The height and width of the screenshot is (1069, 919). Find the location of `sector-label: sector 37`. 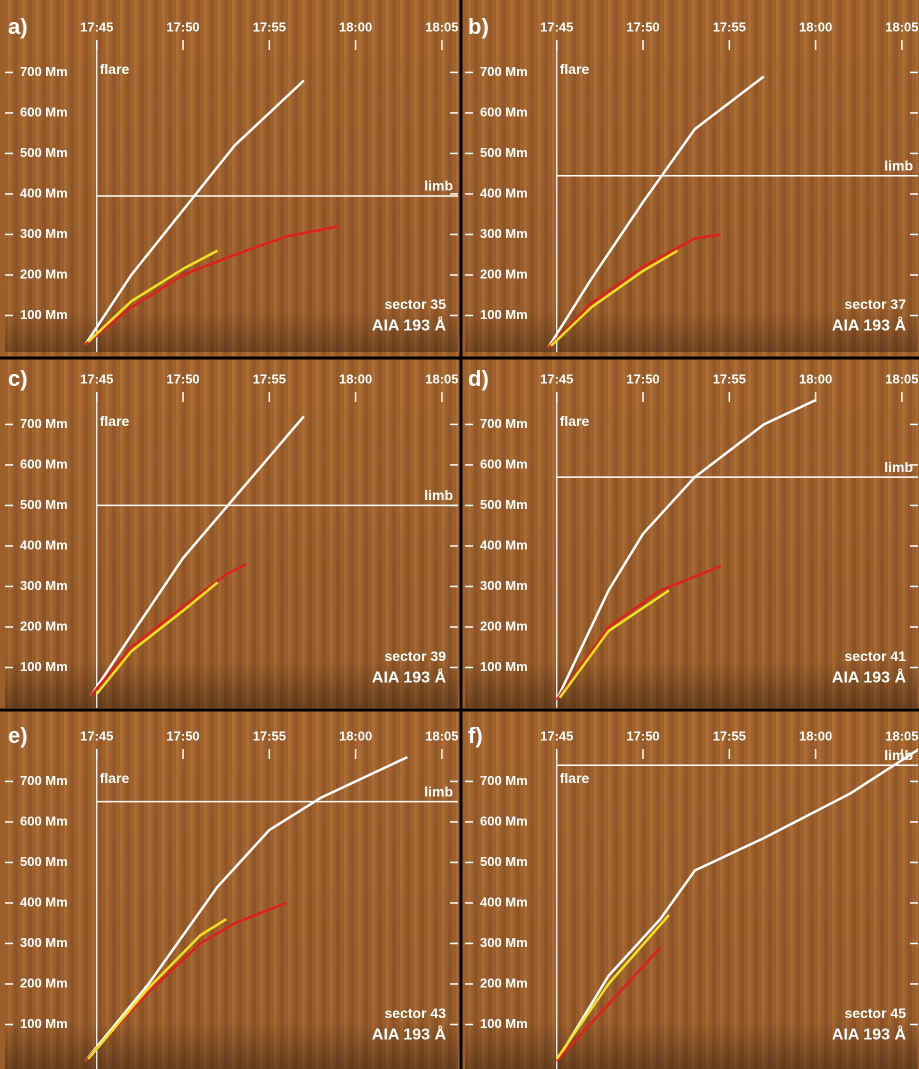

sector-label: sector 37 is located at coordinates (876, 304).